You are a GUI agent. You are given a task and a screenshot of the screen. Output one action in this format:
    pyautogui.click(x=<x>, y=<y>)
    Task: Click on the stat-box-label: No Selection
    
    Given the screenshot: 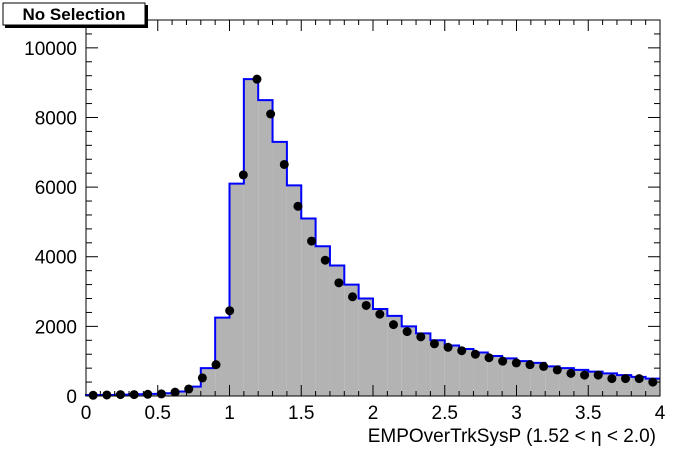 What is the action you would take?
    pyautogui.click(x=74, y=14)
    